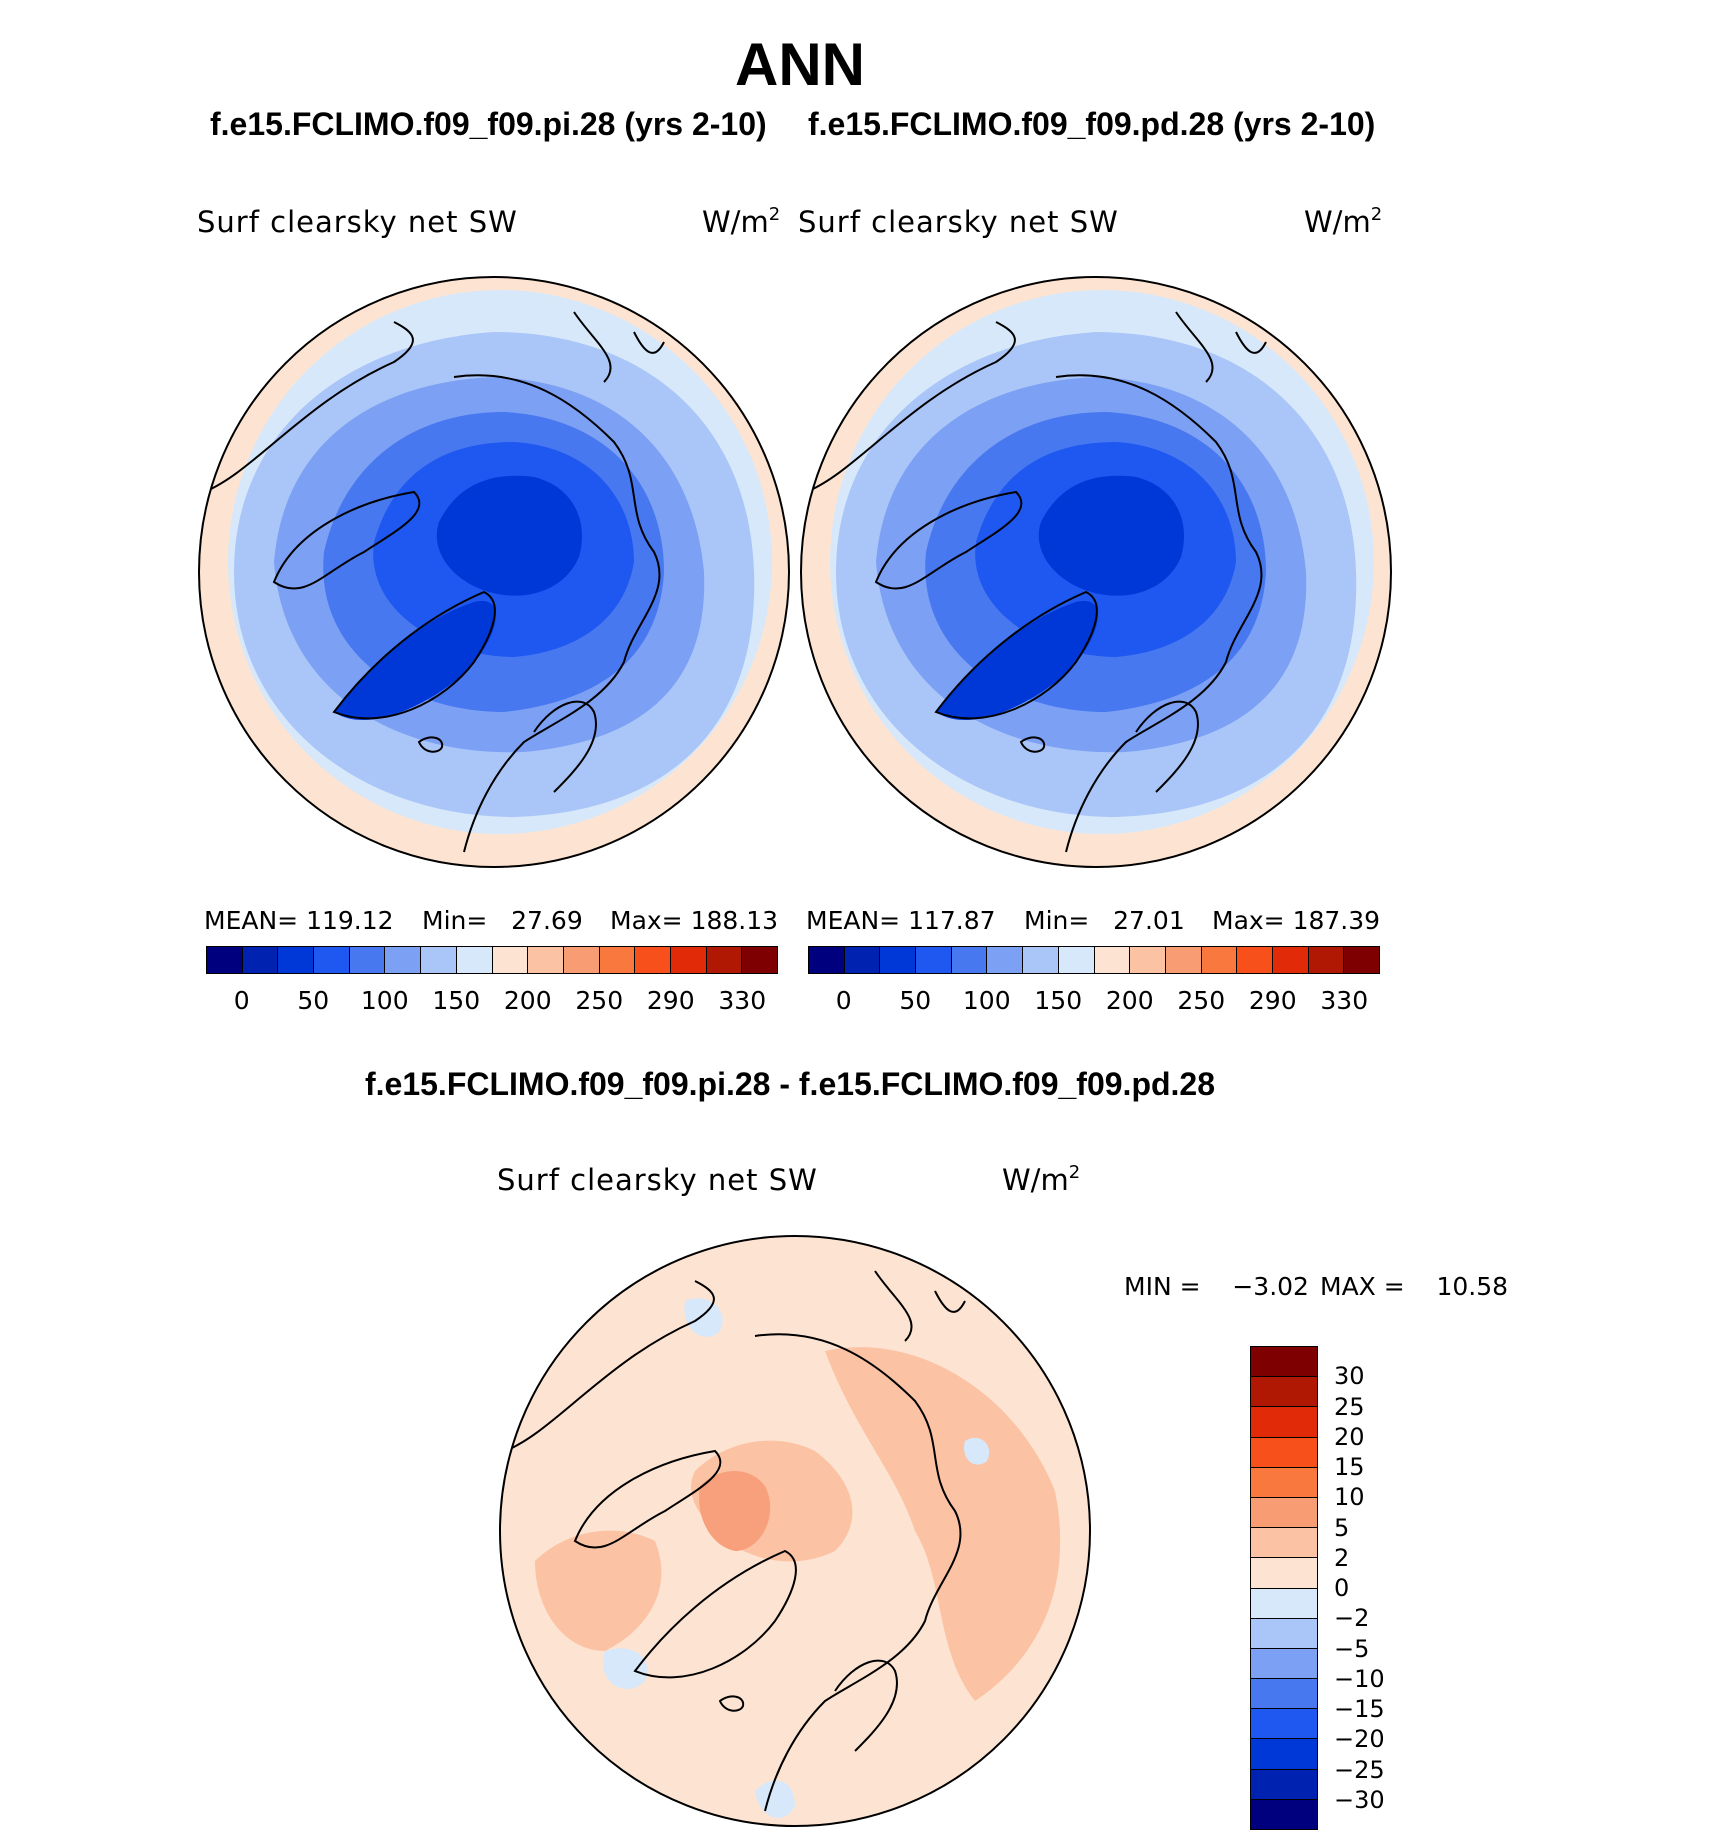  What do you see at coordinates (1342, 1527) in the screenshot?
I see `colorbar-tick-label: 5` at bounding box center [1342, 1527].